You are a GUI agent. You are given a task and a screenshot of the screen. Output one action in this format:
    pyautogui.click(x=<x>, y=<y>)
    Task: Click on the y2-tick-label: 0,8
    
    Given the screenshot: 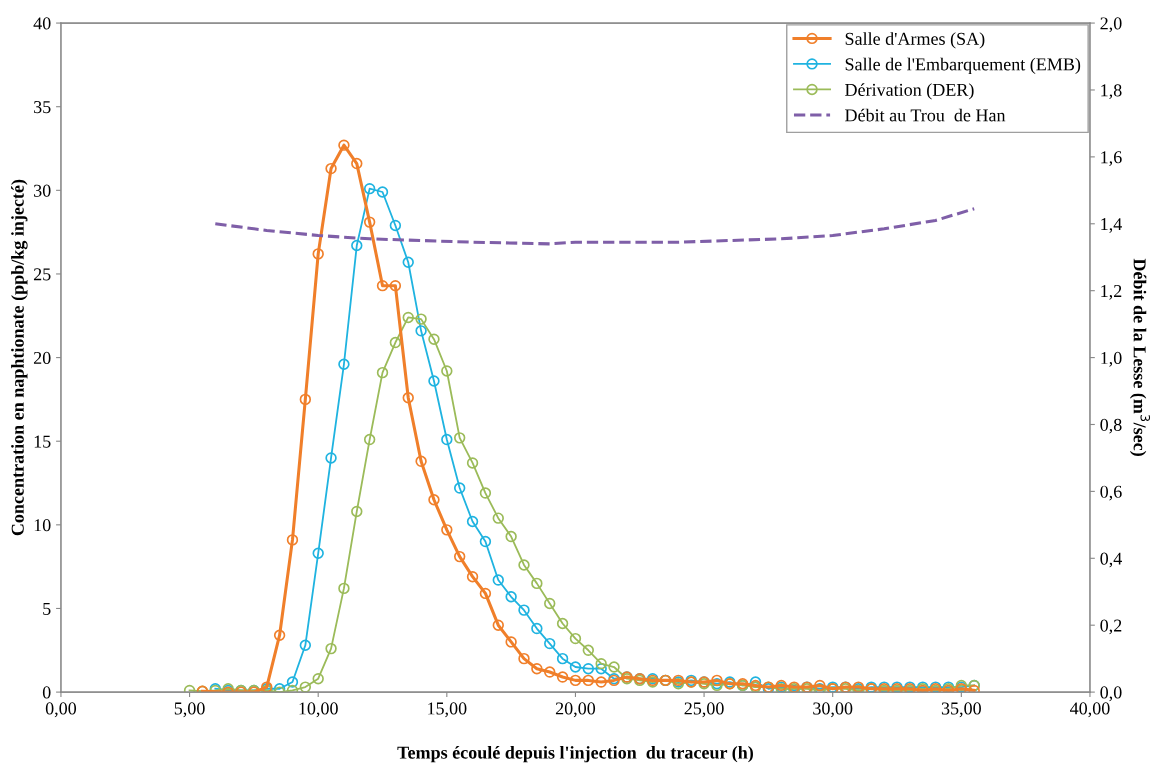 What is the action you would take?
    pyautogui.click(x=1111, y=426)
    